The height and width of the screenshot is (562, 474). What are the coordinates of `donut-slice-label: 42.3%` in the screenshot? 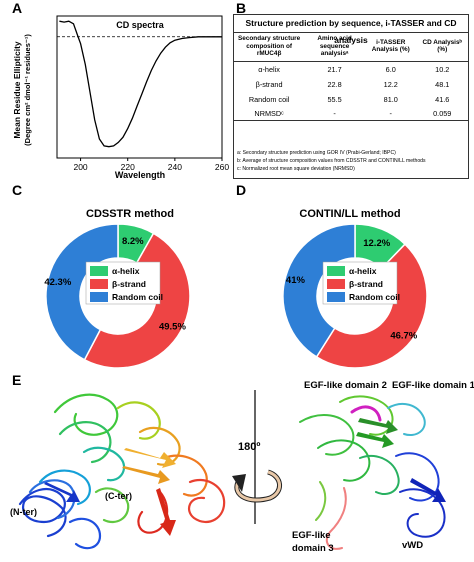 It's located at (57, 282).